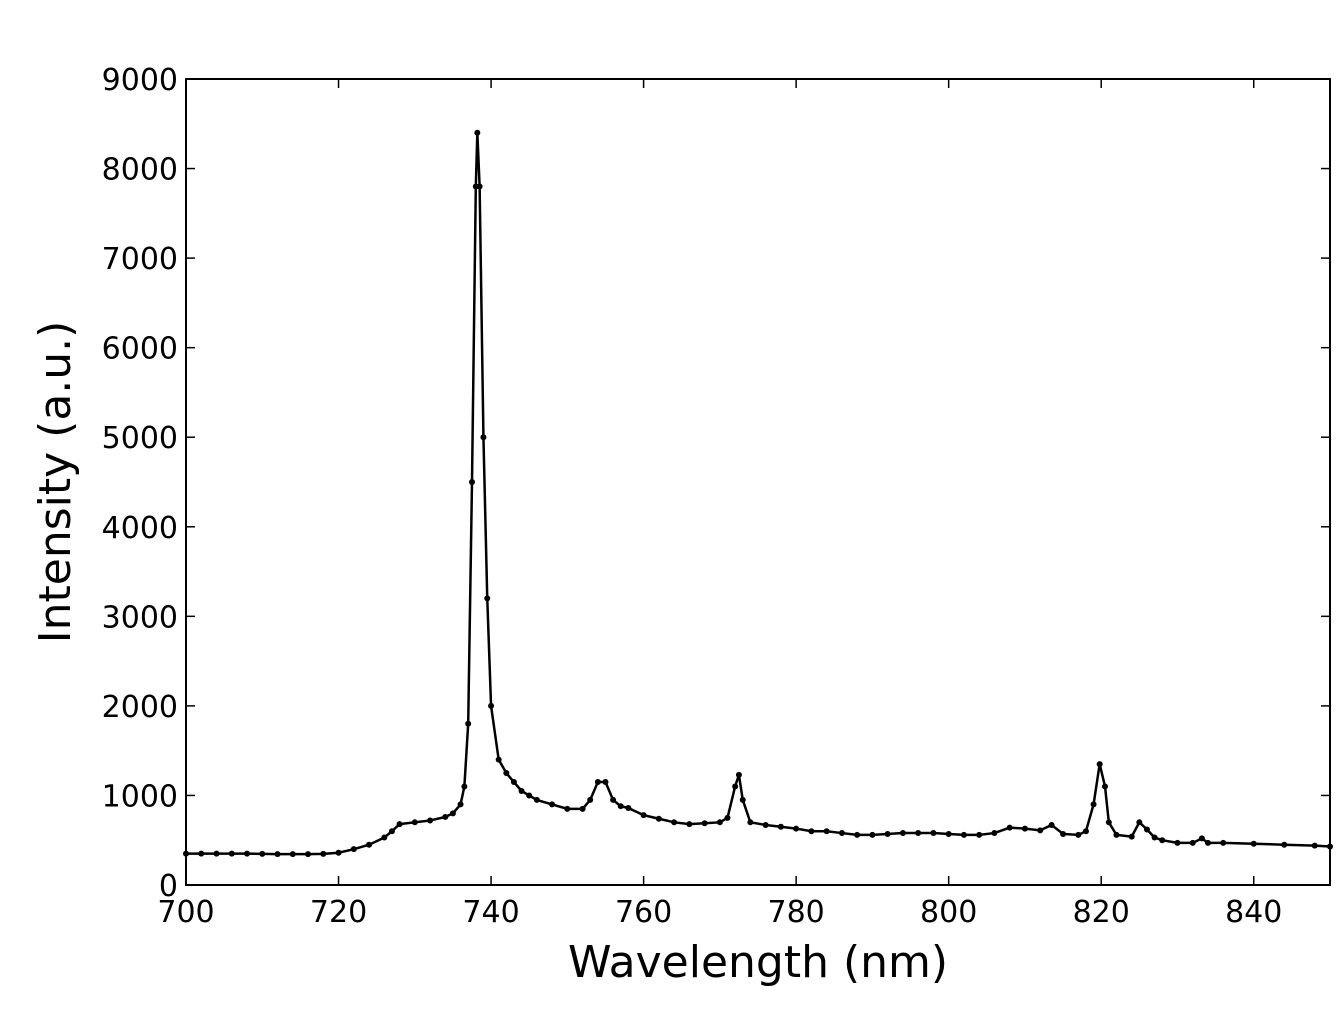 The width and height of the screenshot is (1344, 1014). What do you see at coordinates (490, 912) in the screenshot?
I see `x-tick-label: 740` at bounding box center [490, 912].